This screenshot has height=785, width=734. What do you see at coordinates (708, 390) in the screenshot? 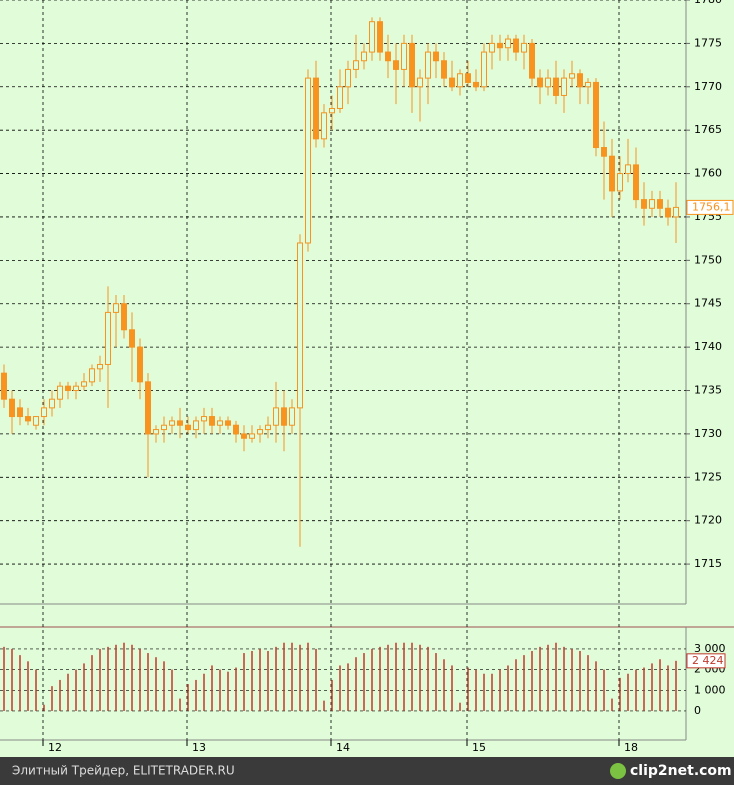
I see `y-tick-label: 1735` at bounding box center [708, 390].